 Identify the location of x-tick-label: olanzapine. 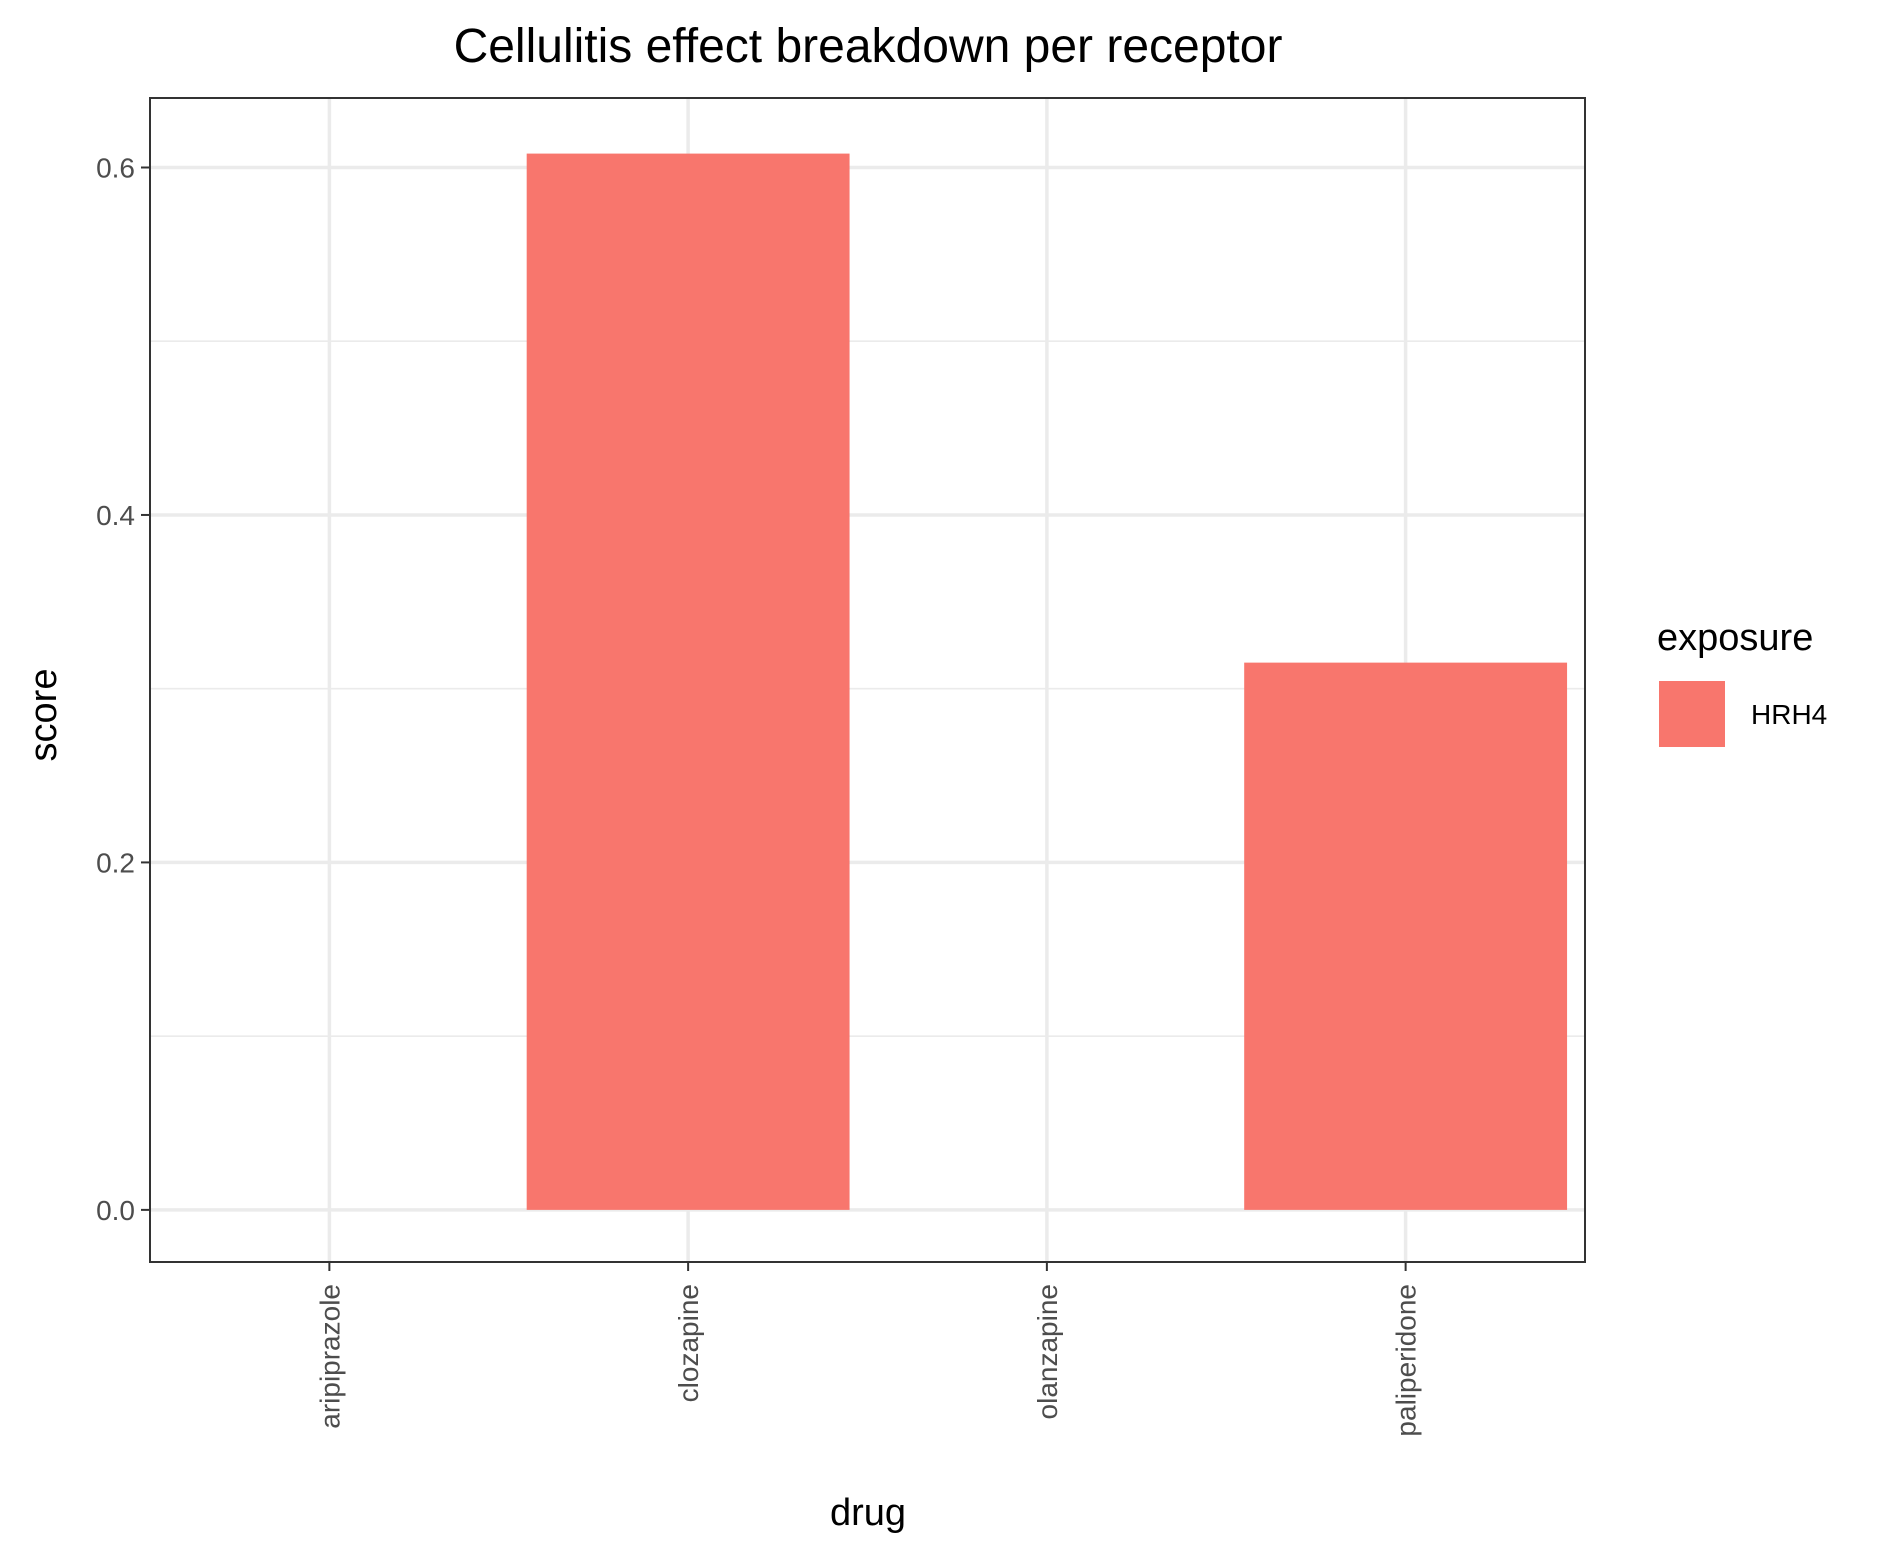
(1047, 1351).